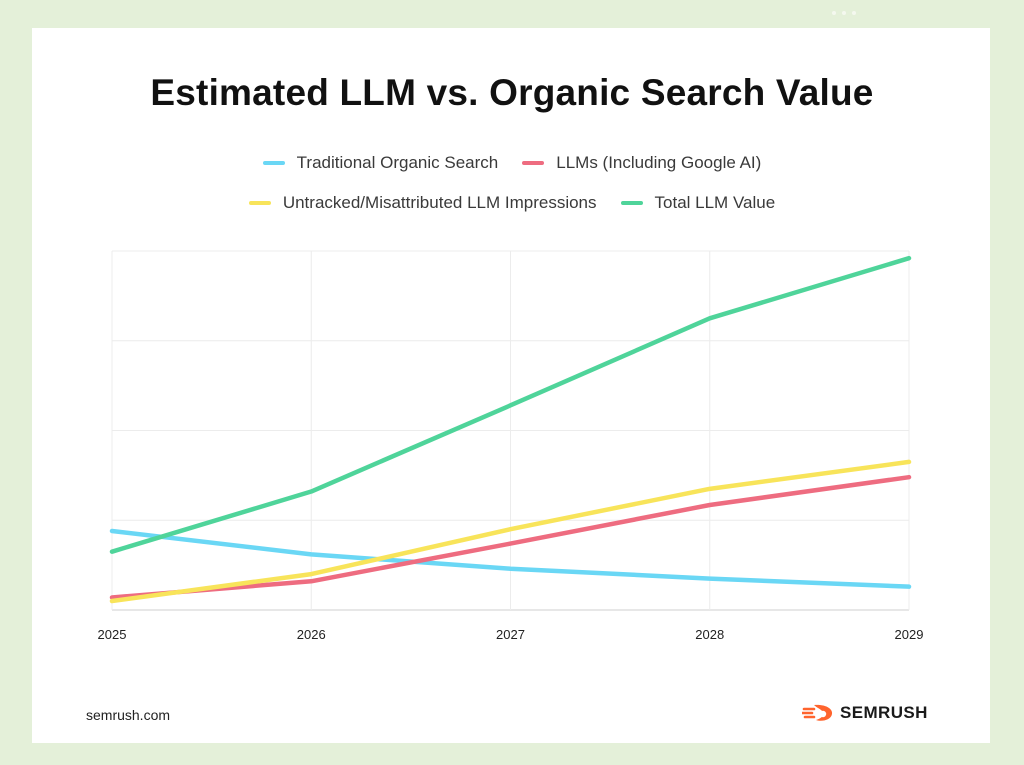  What do you see at coordinates (273, 163) in the screenshot?
I see `legend-swatch-traditional` at bounding box center [273, 163].